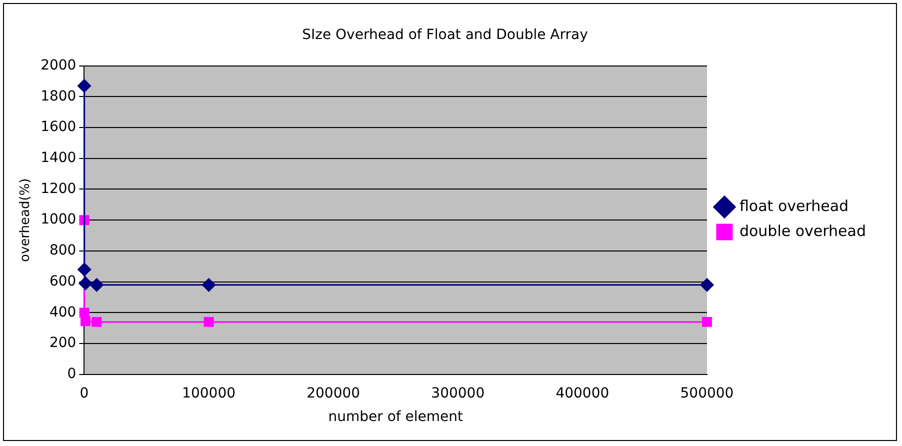 This screenshot has height=446, width=902. I want to click on y-tick-label: 800, so click(62, 250).